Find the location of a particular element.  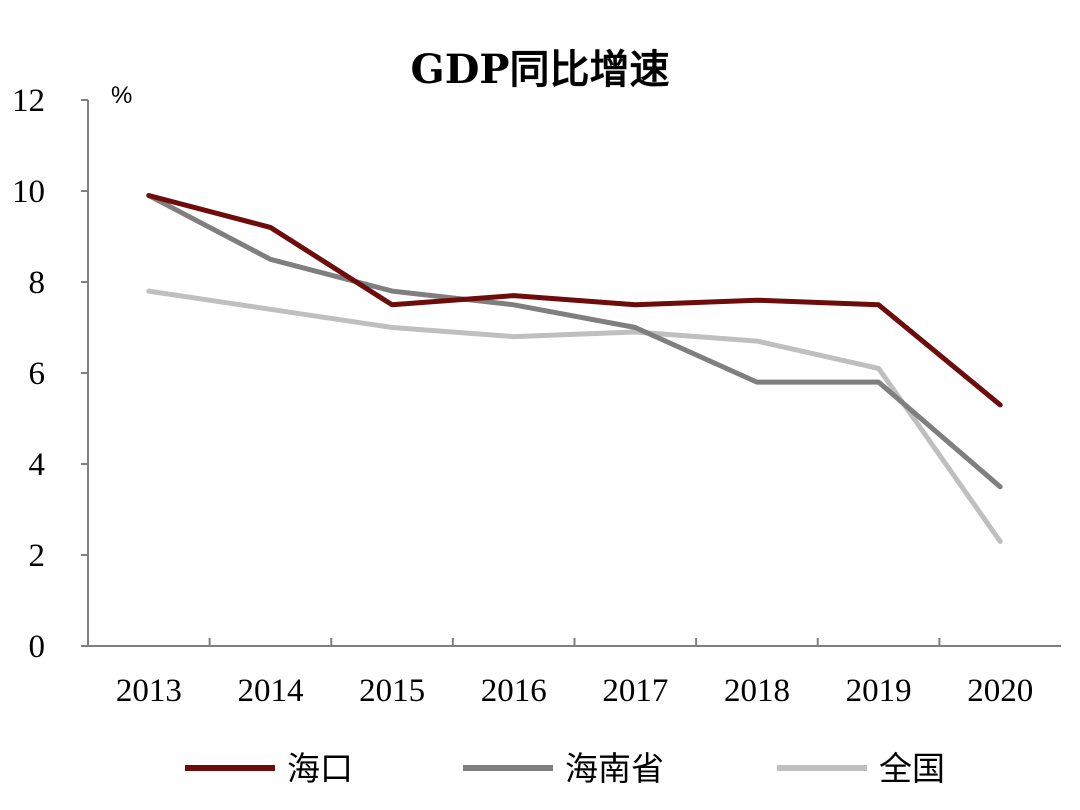

chart-title: GDP同比增速 is located at coordinates (540, 69).